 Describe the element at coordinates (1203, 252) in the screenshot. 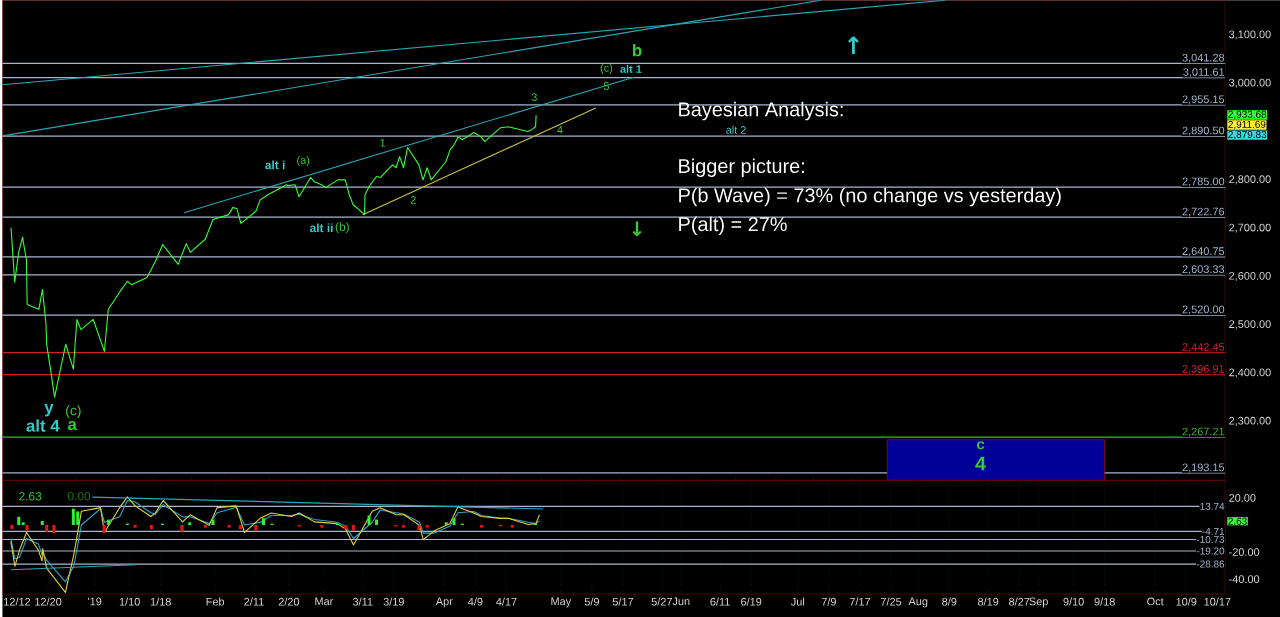

I see `ref-line-label: 2,640.75` at that location.